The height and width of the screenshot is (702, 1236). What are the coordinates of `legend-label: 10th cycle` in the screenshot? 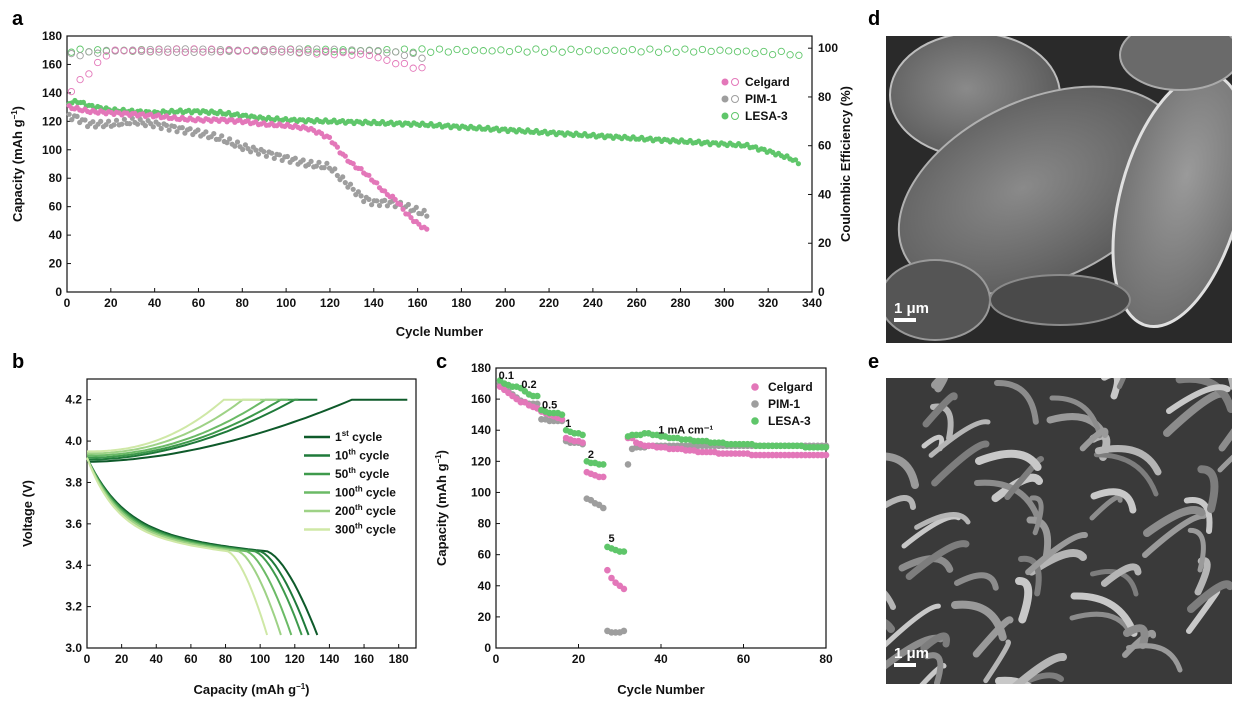 It's located at (362, 455).